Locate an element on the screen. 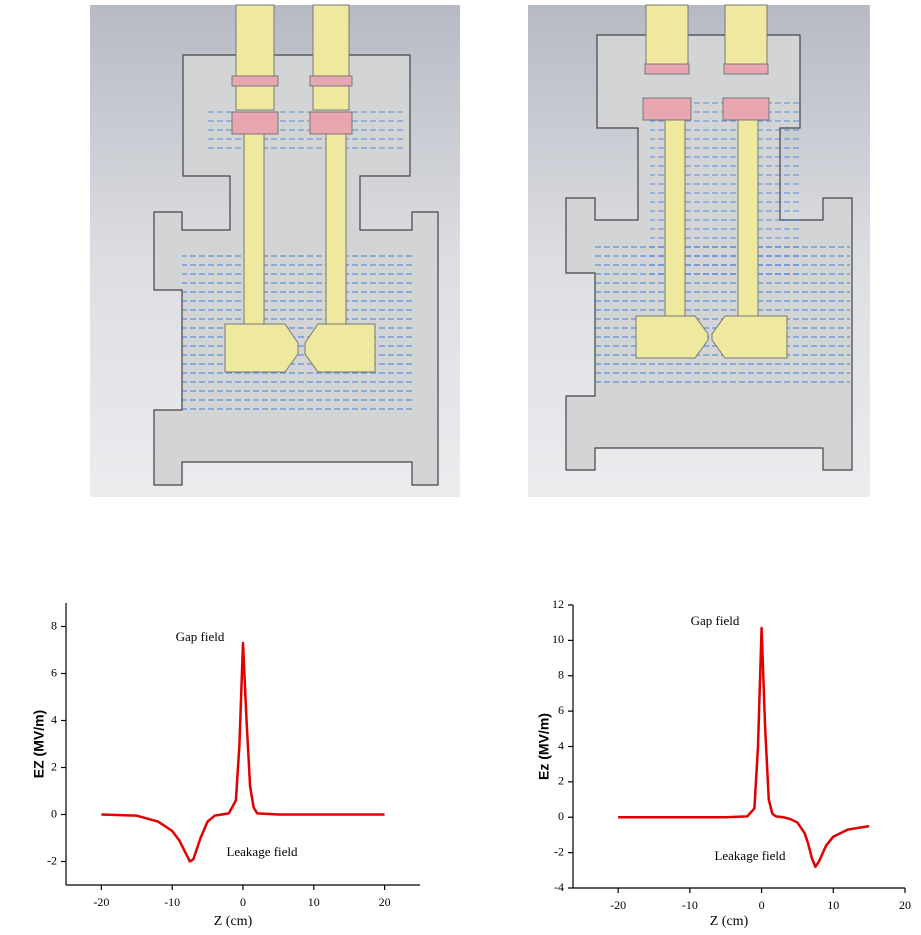 This screenshot has height=935, width=921. y-axis-label: Ez (MV/m) is located at coordinates (544, 746).